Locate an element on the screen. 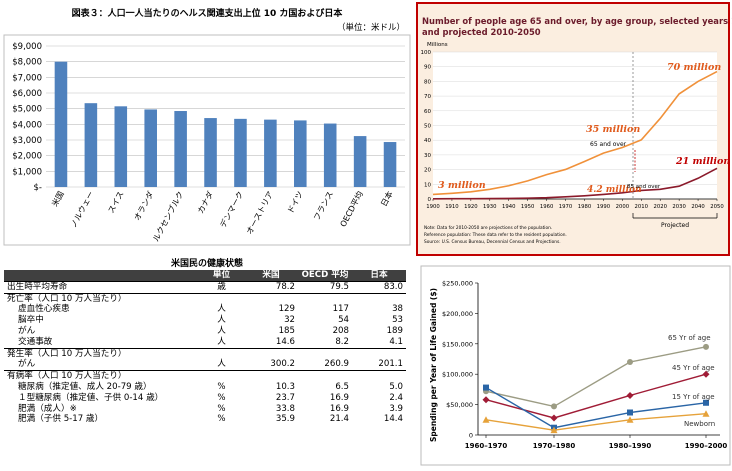 The image size is (732, 471). health-table-row: 発生率（人口 10 万人当たり） is located at coordinates (205, 353).